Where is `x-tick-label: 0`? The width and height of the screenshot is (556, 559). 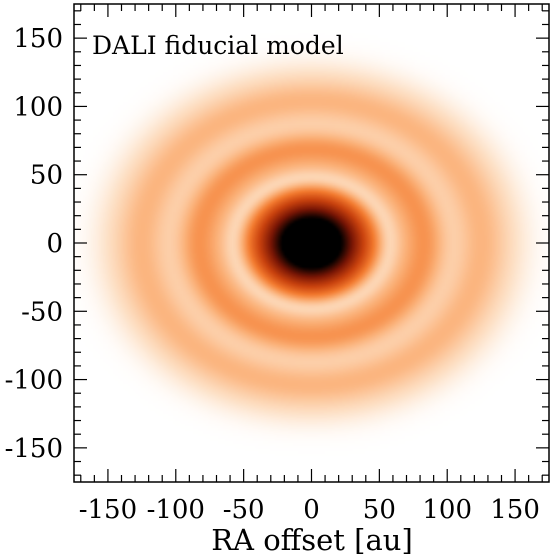 x-tick-label: 0 is located at coordinates (311, 510).